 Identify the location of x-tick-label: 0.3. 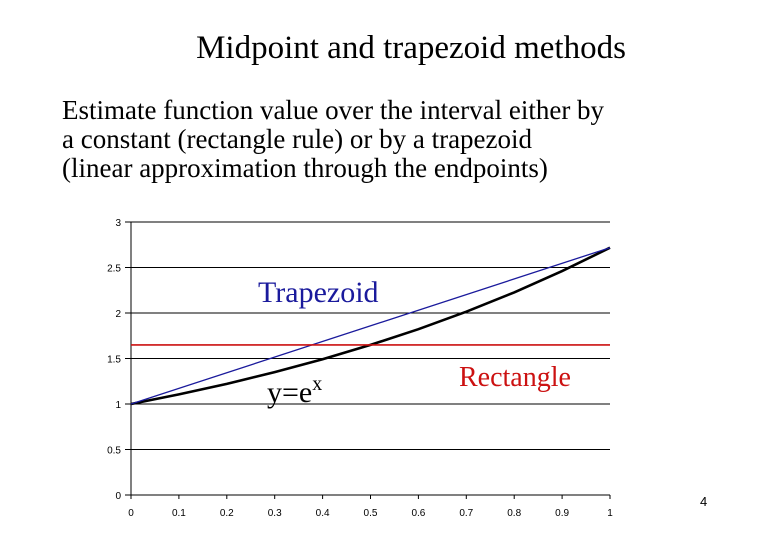
(275, 513).